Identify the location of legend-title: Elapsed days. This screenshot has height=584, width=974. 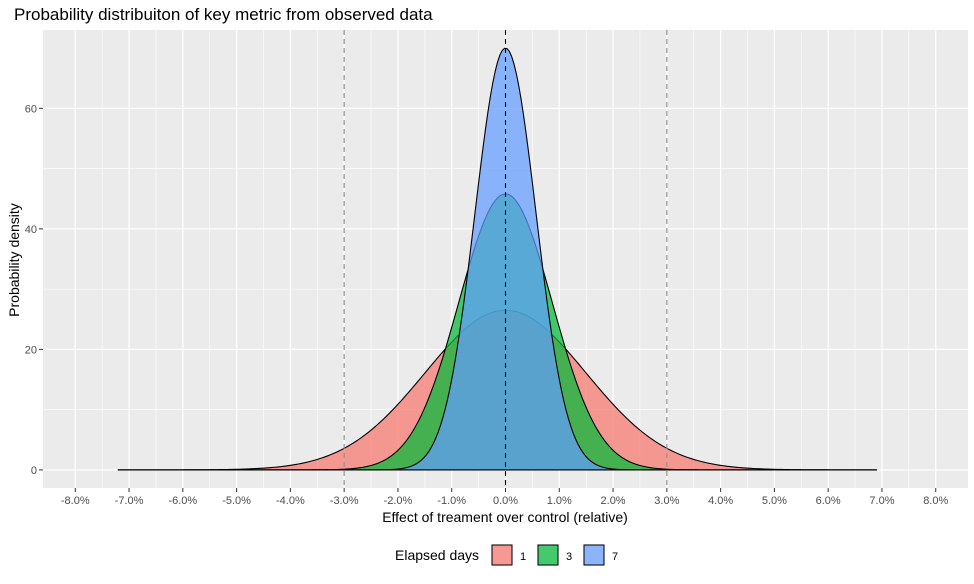
(437, 555).